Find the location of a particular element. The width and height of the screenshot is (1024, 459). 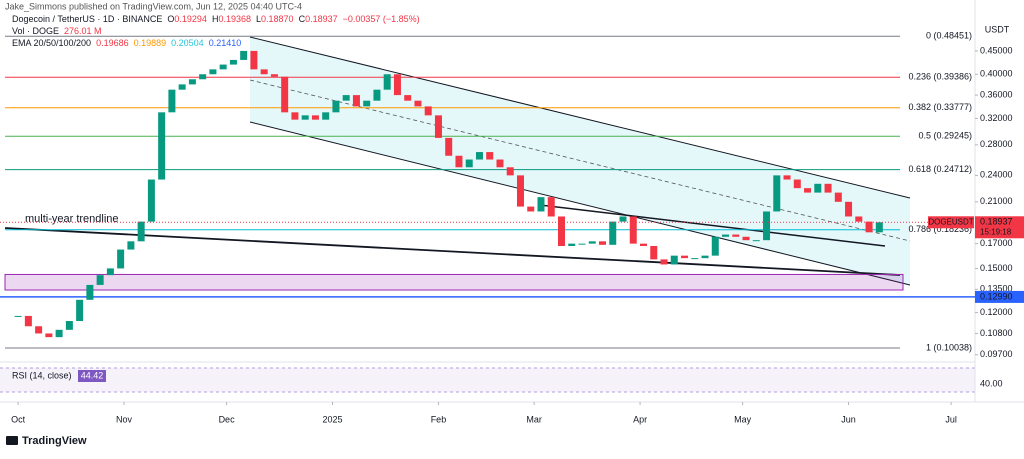

y-tick-label: 0.12000 is located at coordinates (996, 312).